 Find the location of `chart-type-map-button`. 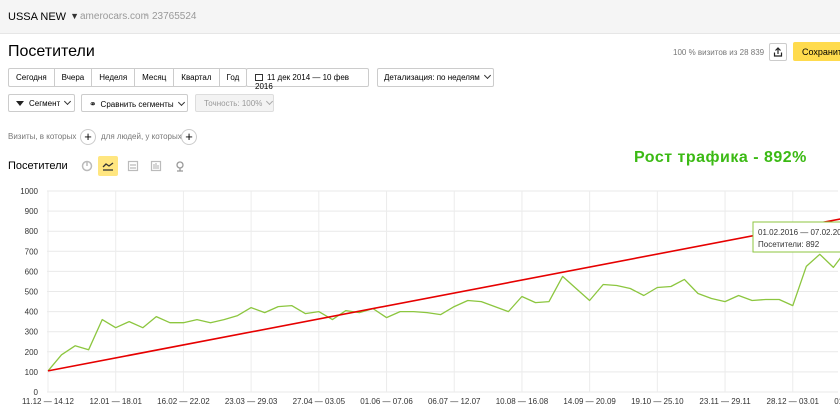

chart-type-map-button is located at coordinates (180, 166).